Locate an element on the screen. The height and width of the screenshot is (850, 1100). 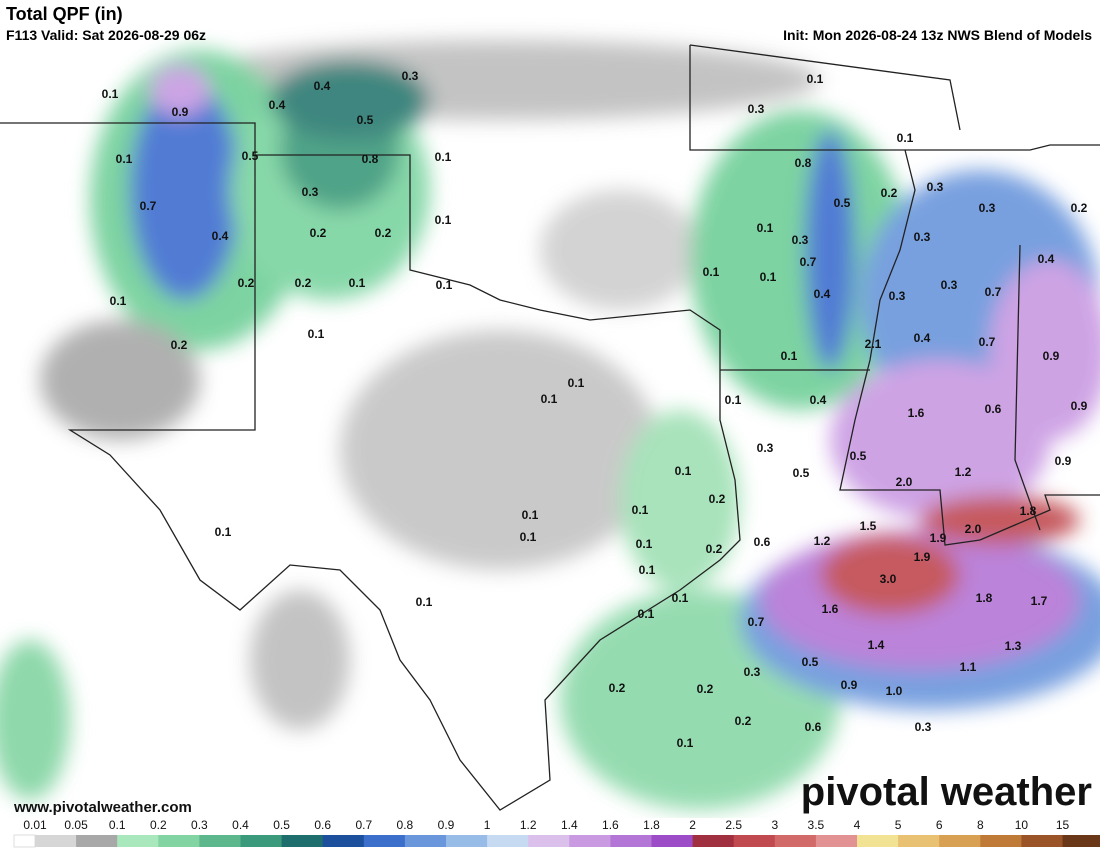
colorbar-label: 2 is located at coordinates (692, 825).